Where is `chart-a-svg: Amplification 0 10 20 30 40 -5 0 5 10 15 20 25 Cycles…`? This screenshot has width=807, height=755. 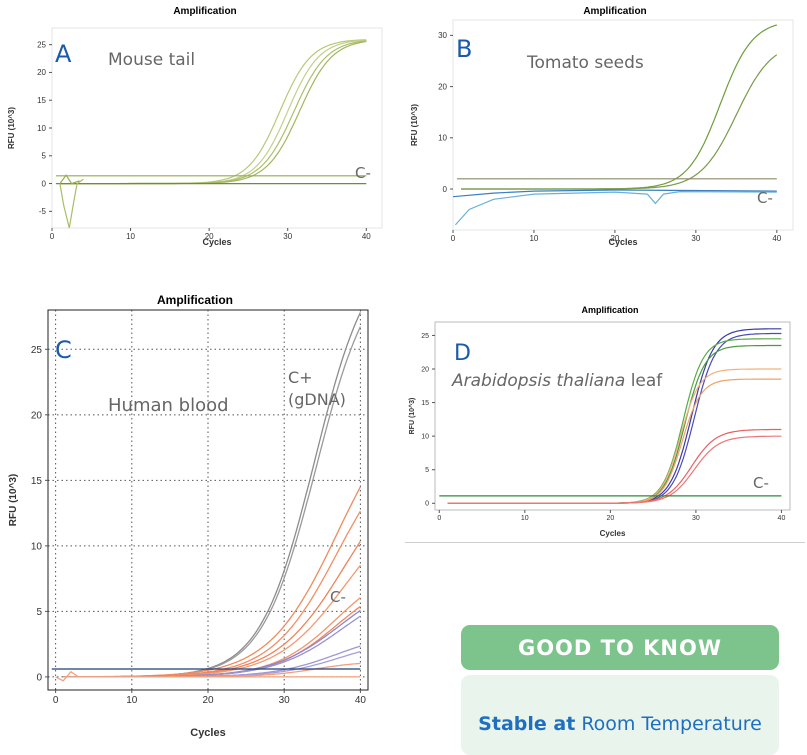 chart-a-svg: Amplification 0 10 20 30 40 -5 0 5 10 15 20 25 Cycles… is located at coordinates (195, 126).